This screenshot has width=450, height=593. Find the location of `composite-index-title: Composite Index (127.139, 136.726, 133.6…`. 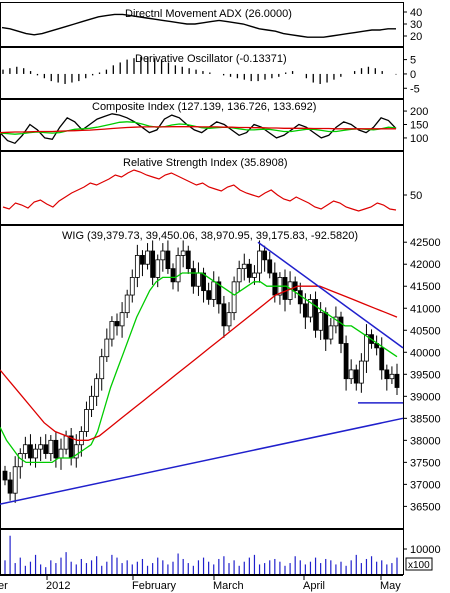

composite-index-title: Composite Index (127.139, 136.726, 133.6… is located at coordinates (204, 107).